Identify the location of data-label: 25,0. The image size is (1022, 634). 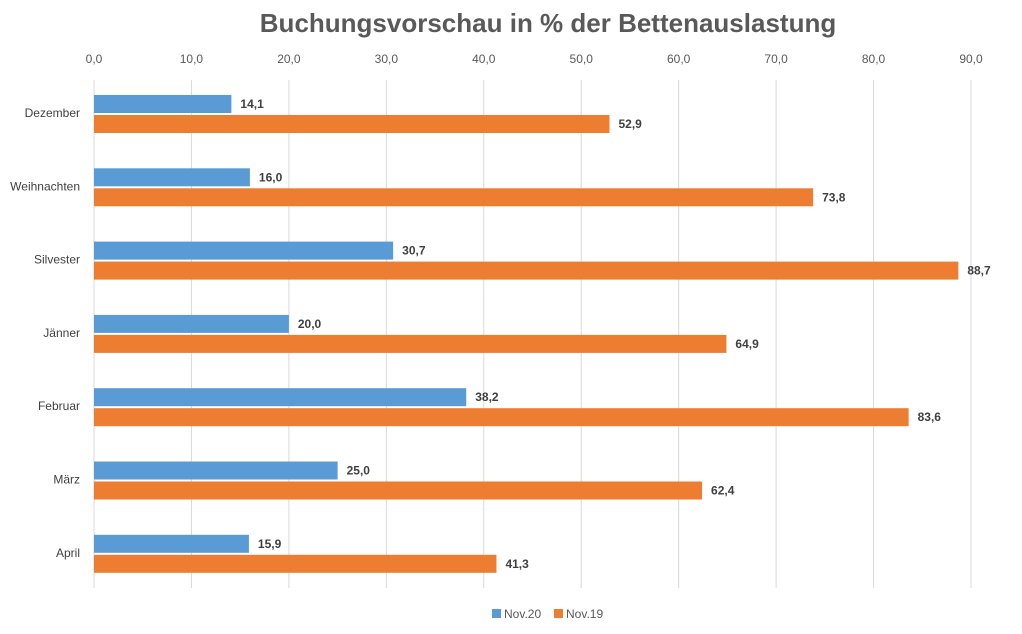
(359, 471).